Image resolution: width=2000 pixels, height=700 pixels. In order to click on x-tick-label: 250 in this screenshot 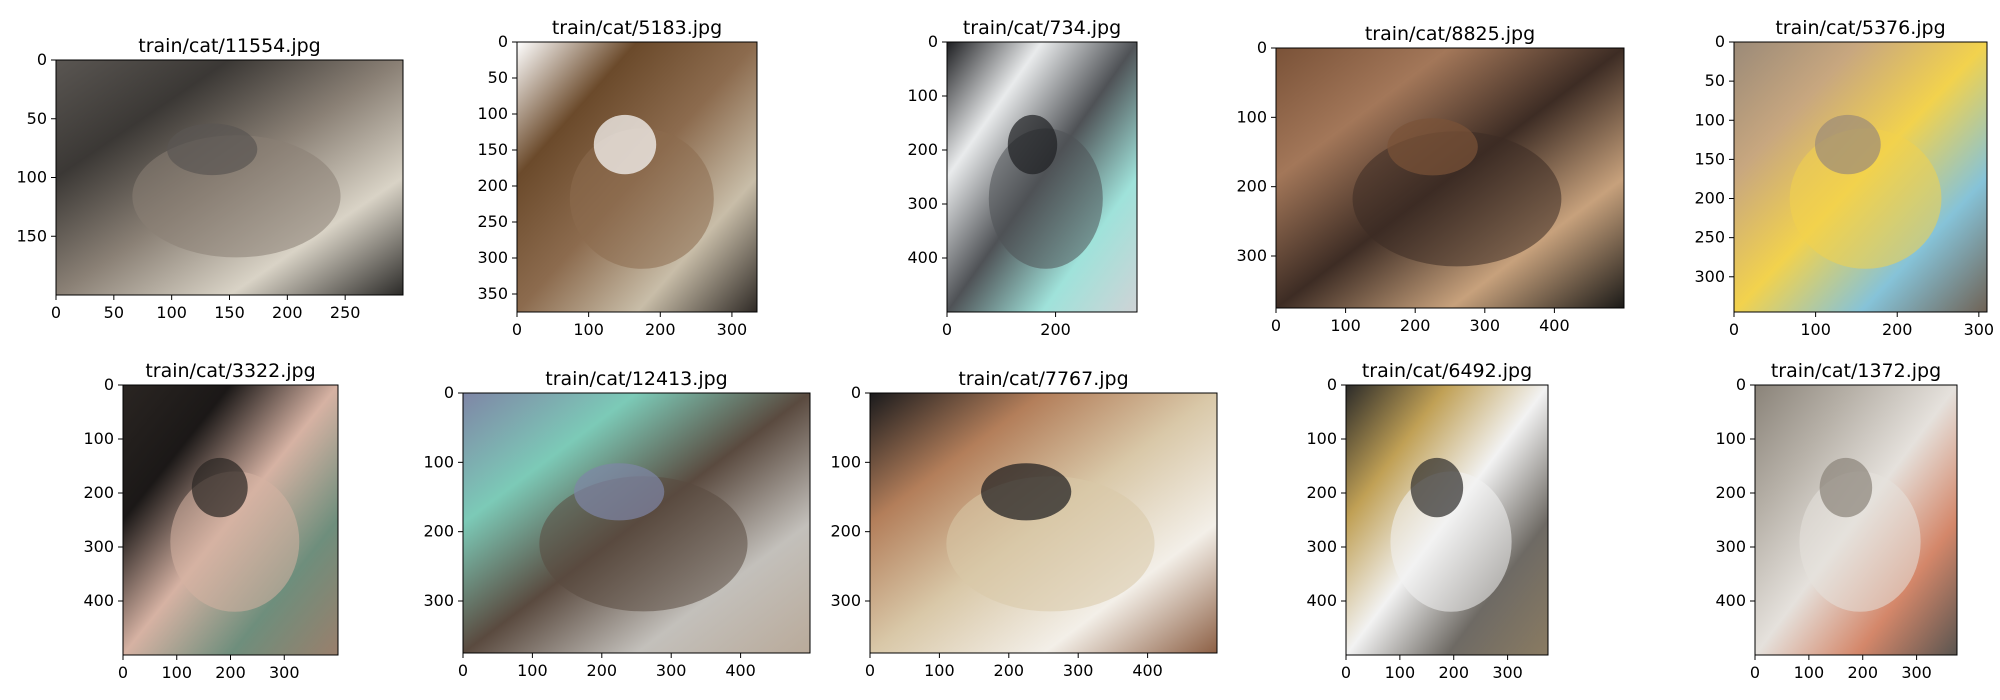, I will do `click(345, 312)`.